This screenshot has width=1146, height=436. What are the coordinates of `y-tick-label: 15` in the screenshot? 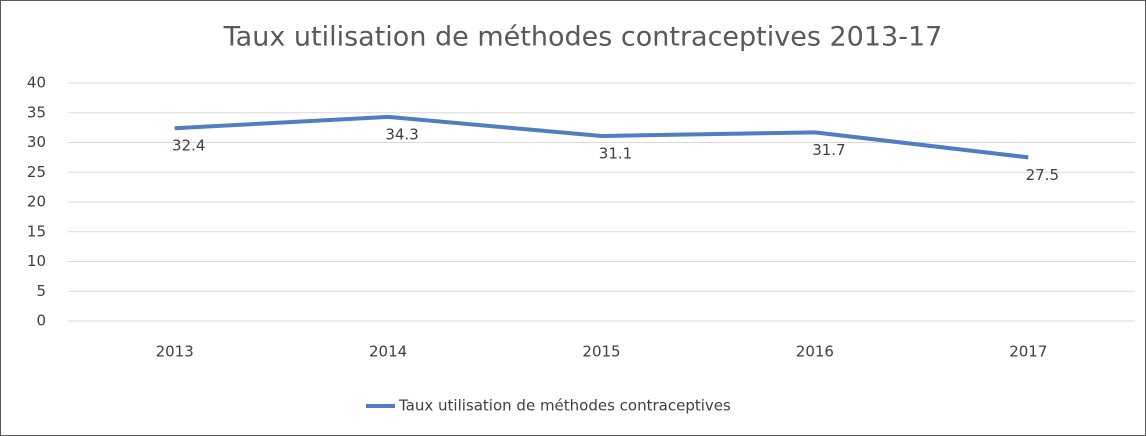 It's located at (36, 231).